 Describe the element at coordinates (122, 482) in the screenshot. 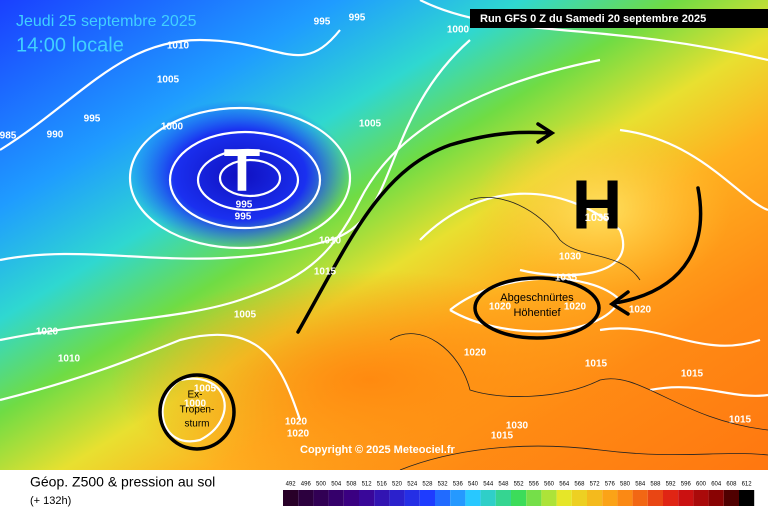

I see `footer-title: Géop. Z500 & pression au sol` at that location.